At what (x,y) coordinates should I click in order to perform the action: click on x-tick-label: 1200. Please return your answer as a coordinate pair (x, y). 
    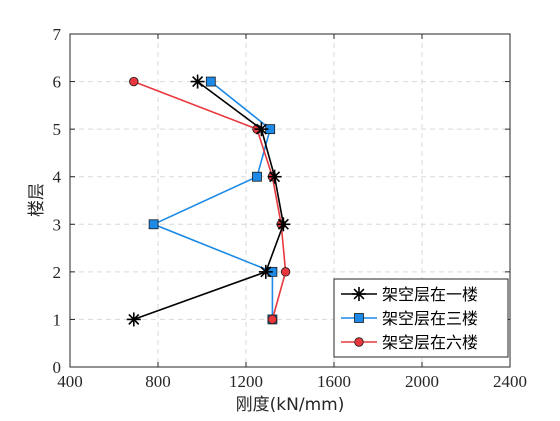
    Looking at the image, I should click on (246, 381).